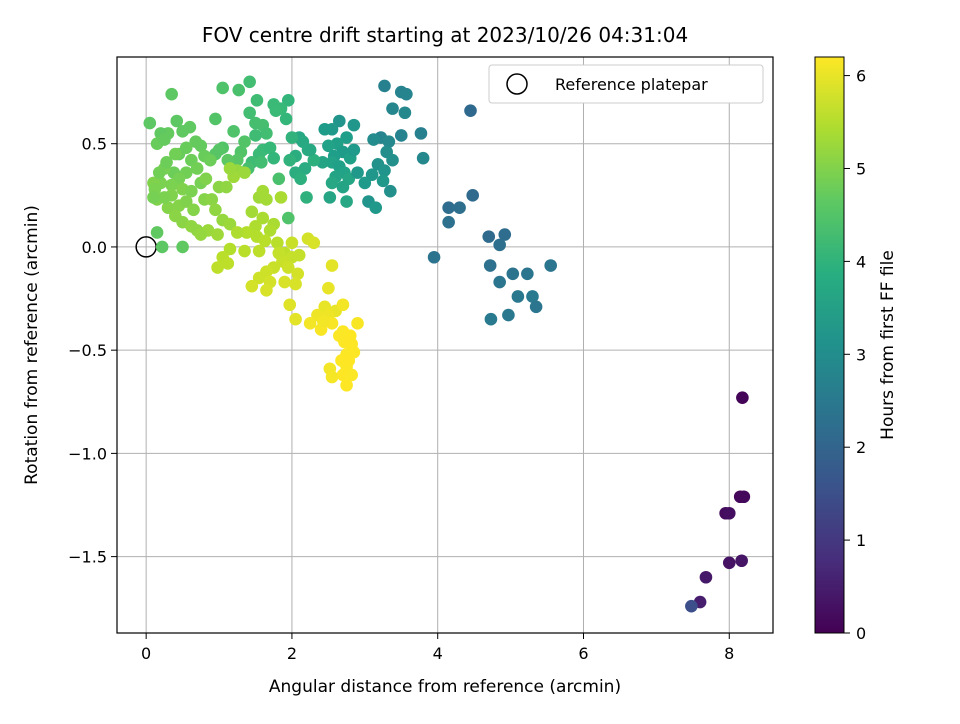  I want to click on colorbar-tick-label: 0, so click(861, 633).